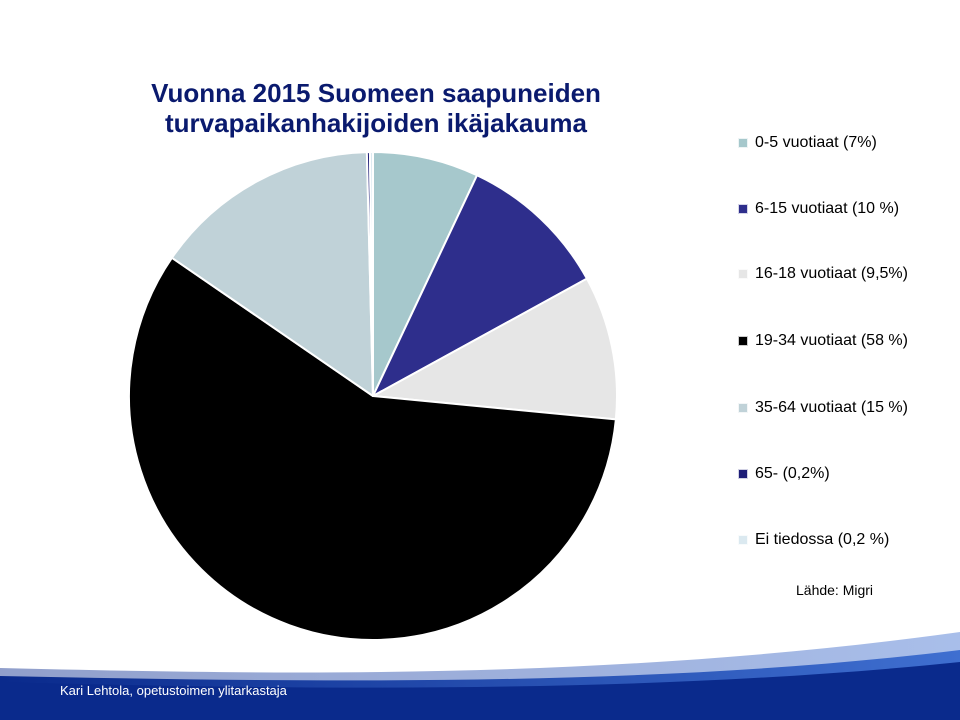 The height and width of the screenshot is (720, 960). What do you see at coordinates (827, 208) in the screenshot?
I see `legend-label: 6-15 vuotiaat (10 %)` at bounding box center [827, 208].